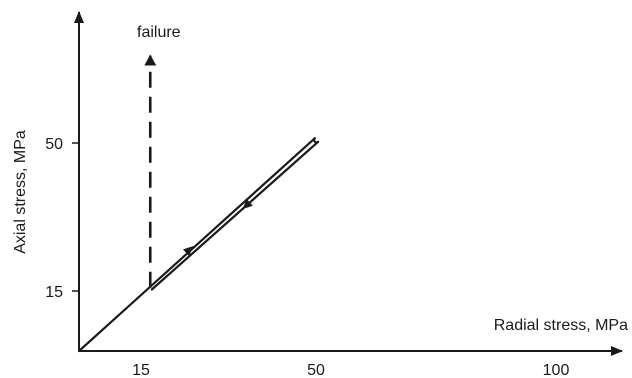 The height and width of the screenshot is (378, 632). What do you see at coordinates (316, 370) in the screenshot?
I see `x-tick-label-50: 50` at bounding box center [316, 370].